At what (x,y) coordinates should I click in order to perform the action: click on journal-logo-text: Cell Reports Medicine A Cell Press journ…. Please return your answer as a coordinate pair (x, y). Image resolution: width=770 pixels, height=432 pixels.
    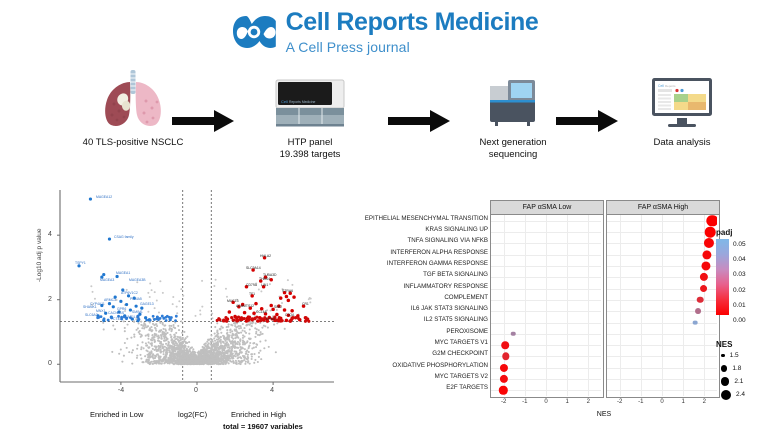
    Looking at the image, I should click on (412, 31).